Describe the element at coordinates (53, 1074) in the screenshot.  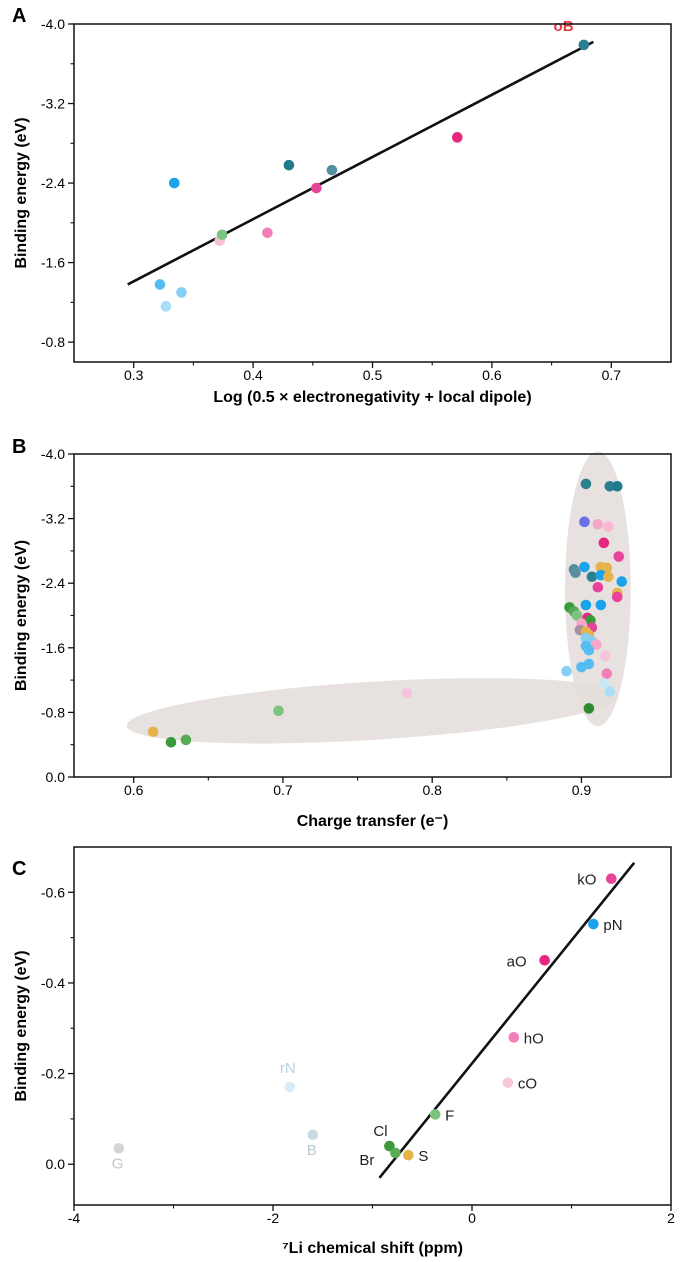
I see `y-tick-label: -0.2` at that location.